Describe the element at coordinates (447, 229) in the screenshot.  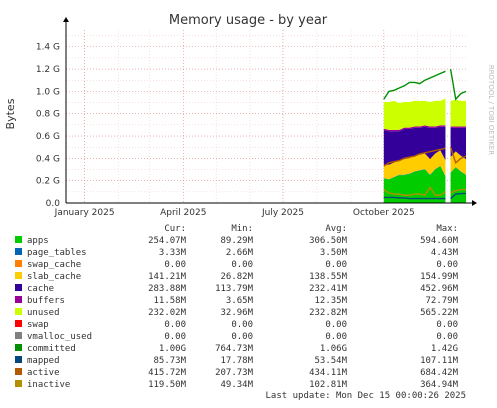
I see `legend-header: Max:` at that location.